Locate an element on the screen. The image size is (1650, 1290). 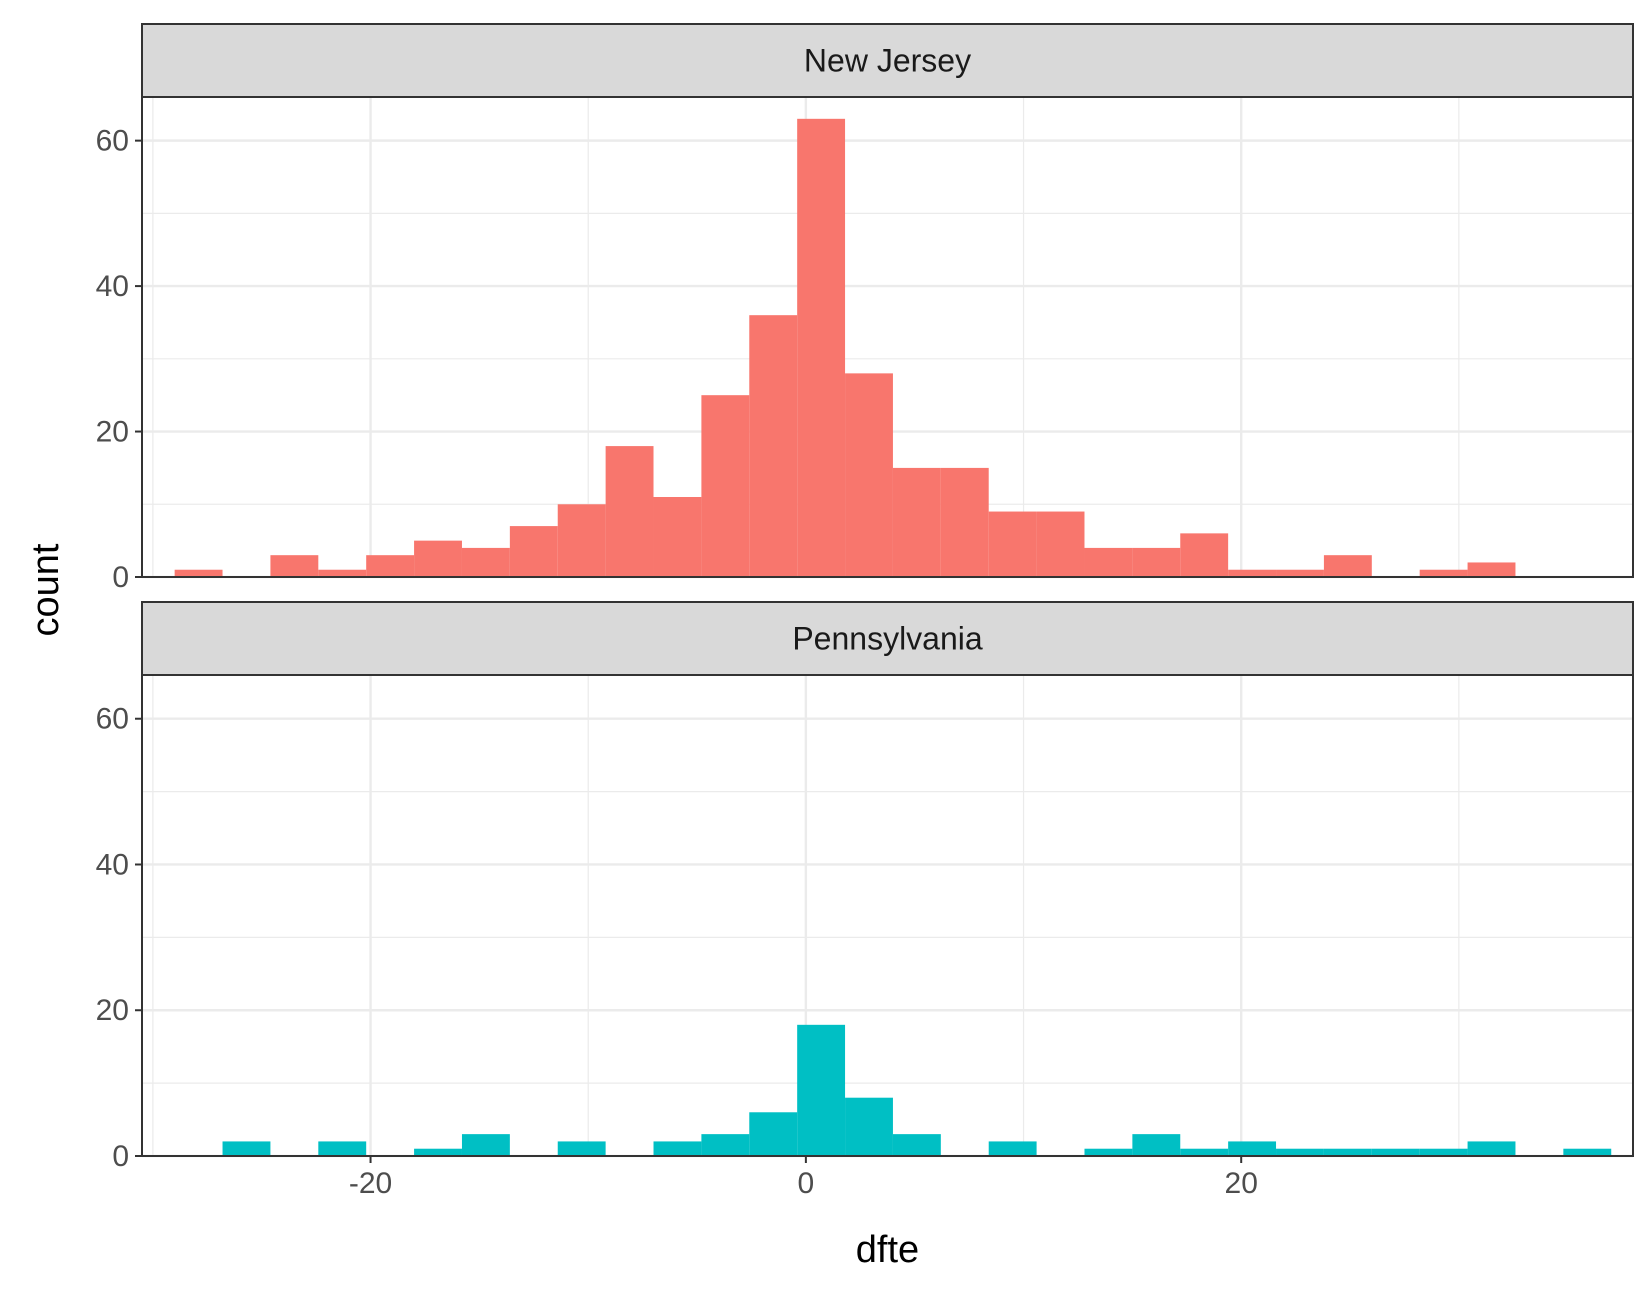
histogram-bars is located at coordinates (917, 1090).